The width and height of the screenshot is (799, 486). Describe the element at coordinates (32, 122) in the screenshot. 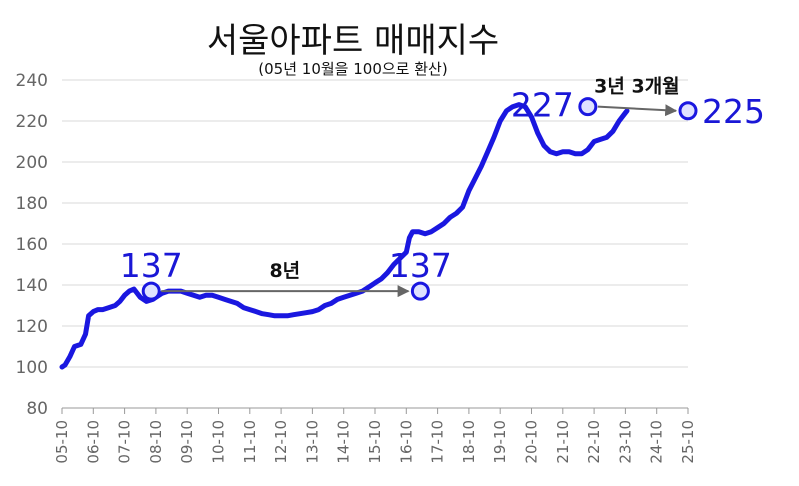

I see `y-tick-label: 220` at that location.